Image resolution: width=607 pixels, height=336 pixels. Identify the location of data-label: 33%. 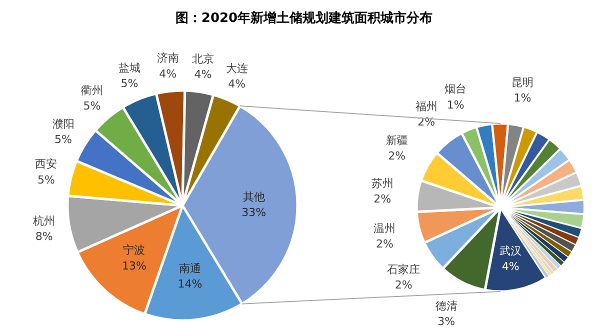
(254, 213).